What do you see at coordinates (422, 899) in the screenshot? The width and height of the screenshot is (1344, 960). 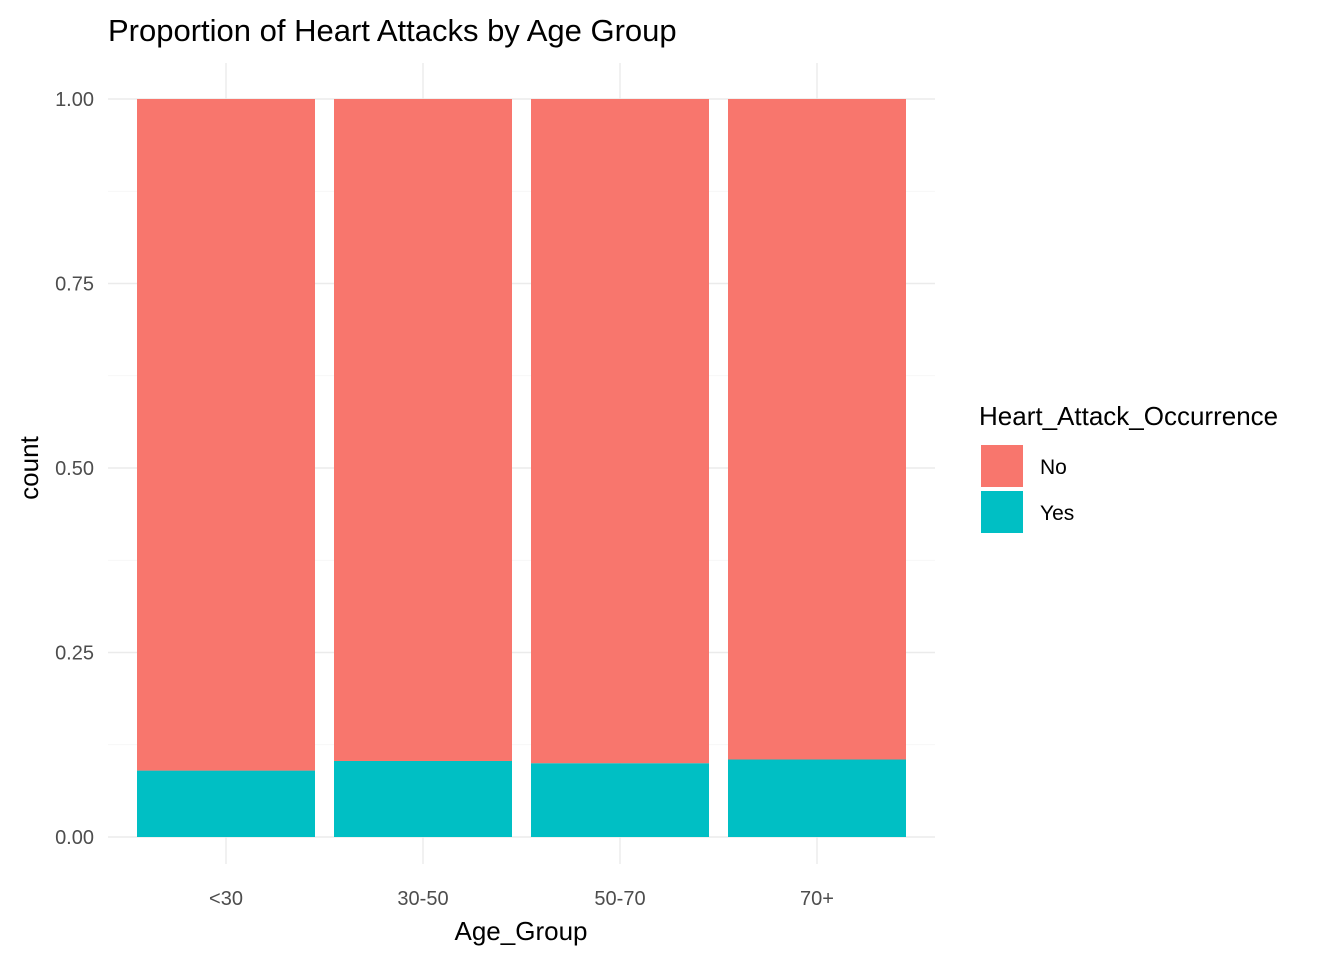 I see `x-tick-label: 30-50` at bounding box center [422, 899].